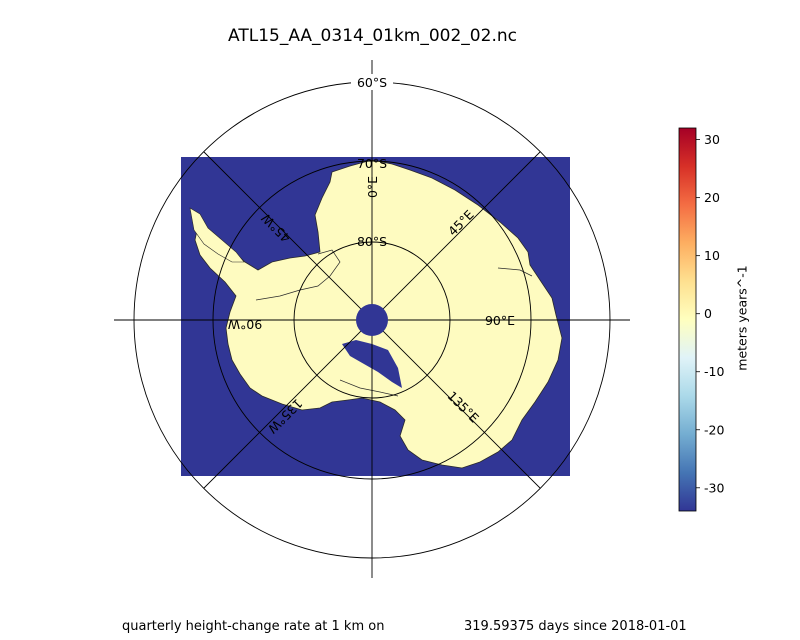 The width and height of the screenshot is (800, 640). I want to click on colorbar-tick-label: 0, so click(708, 313).